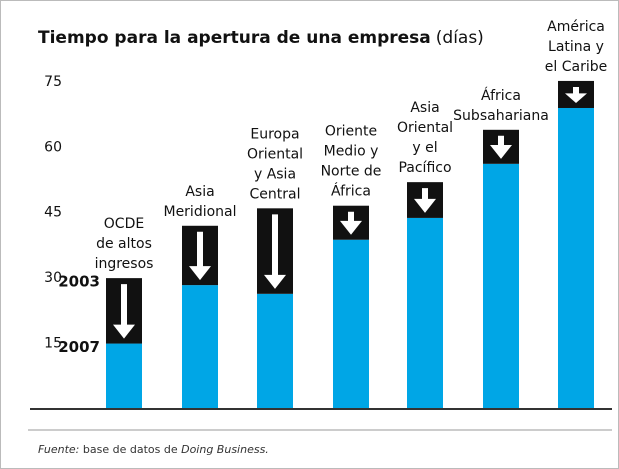 The width and height of the screenshot is (619, 469). What do you see at coordinates (351, 152) in the screenshot?
I see `category-label: Medio y` at bounding box center [351, 152].